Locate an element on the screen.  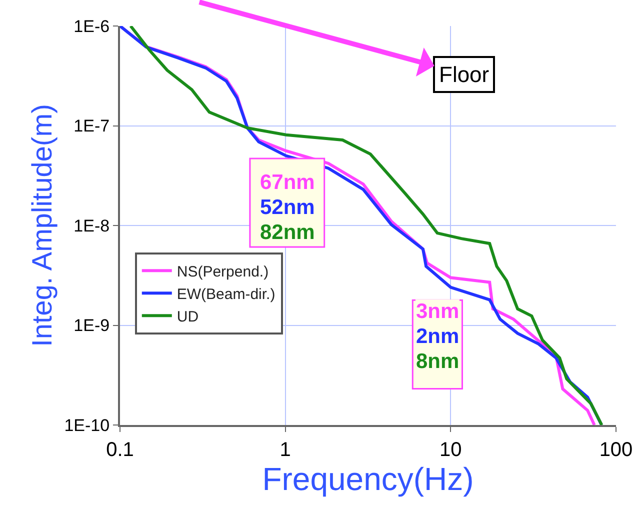
y-tick-label: 1E-6 is located at coordinates (92, 26).